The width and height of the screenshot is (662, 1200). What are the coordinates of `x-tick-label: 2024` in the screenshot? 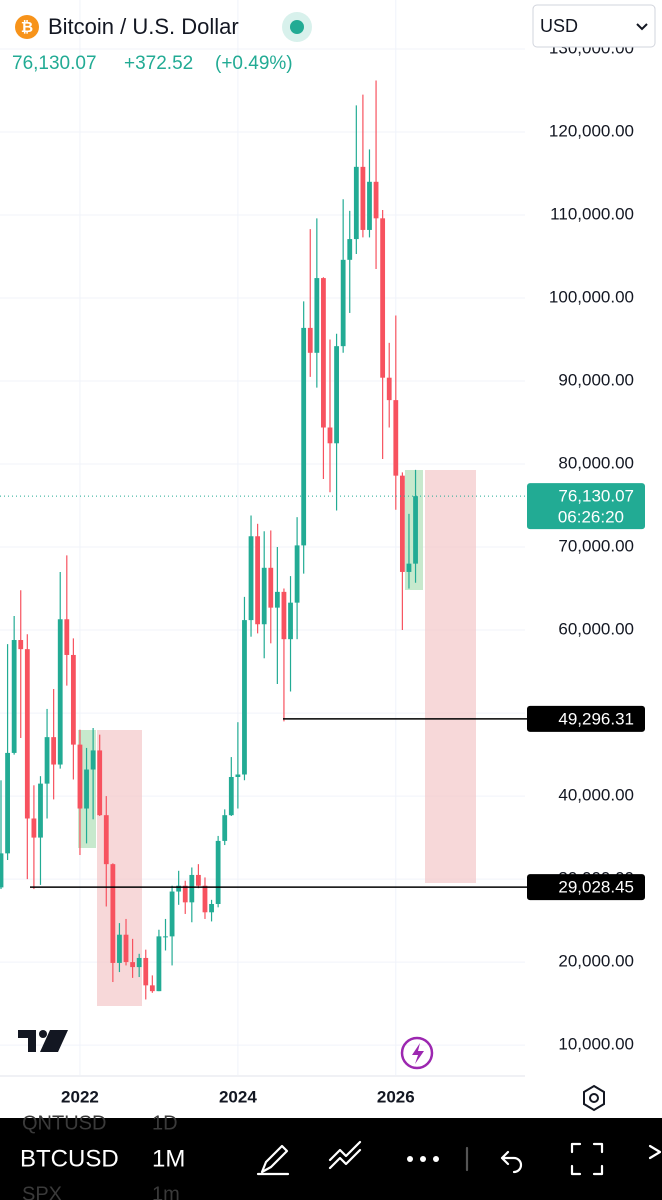 It's located at (238, 1096).